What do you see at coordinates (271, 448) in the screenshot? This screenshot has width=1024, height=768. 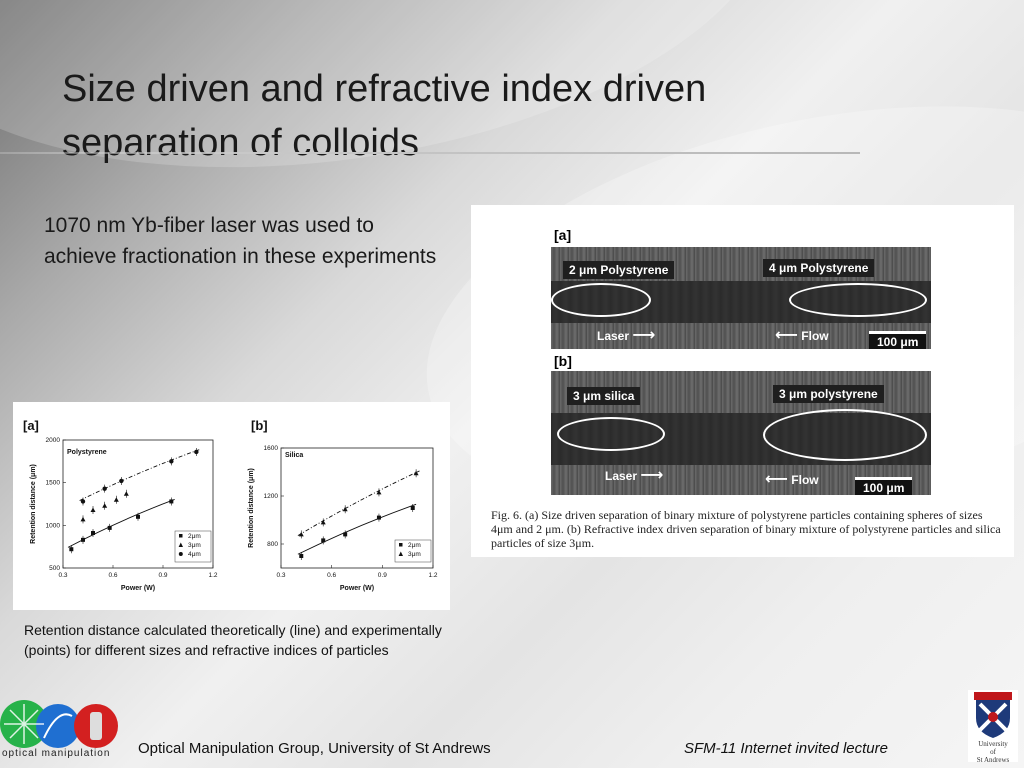 I see `y-tick-label: 1600` at bounding box center [271, 448].